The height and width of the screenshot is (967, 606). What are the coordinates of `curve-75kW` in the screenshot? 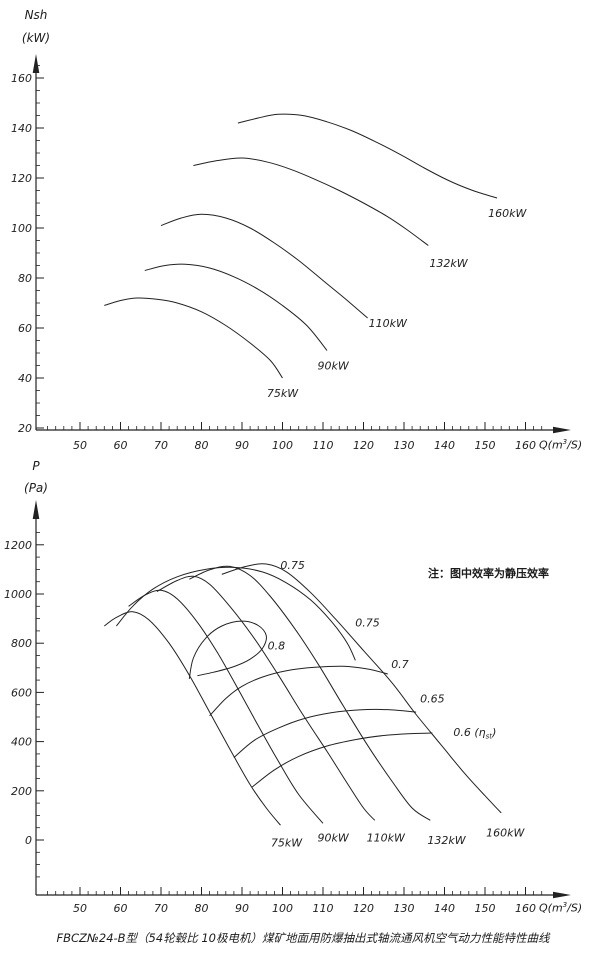 It's located at (193, 338).